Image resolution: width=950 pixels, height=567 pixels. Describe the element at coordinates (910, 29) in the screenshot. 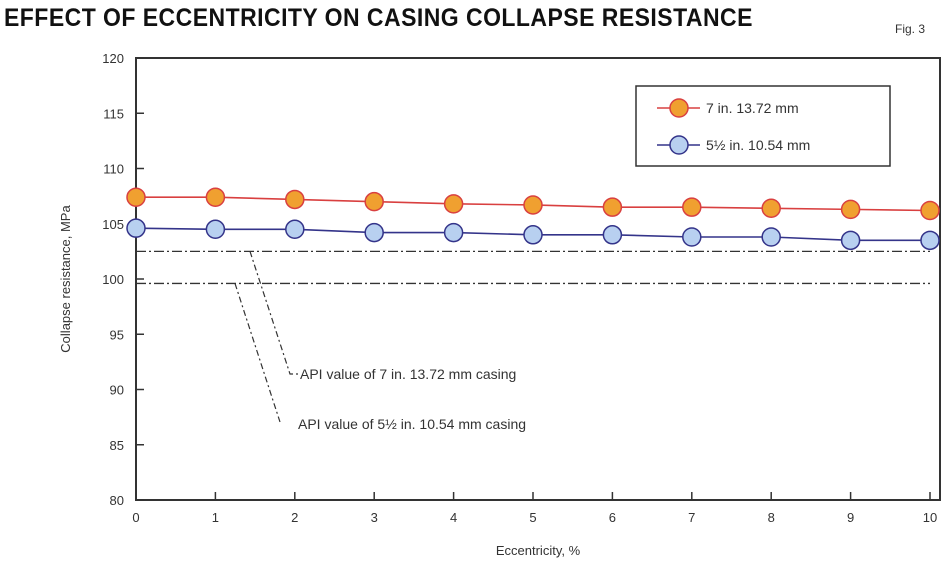

I see `figure-label: Fig. 3` at that location.